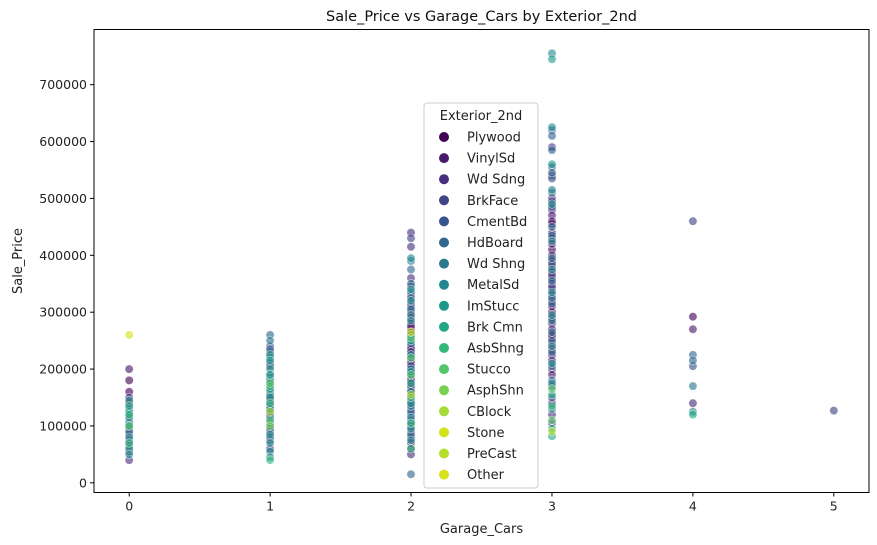 The height and width of the screenshot is (545, 877). What do you see at coordinates (493, 285) in the screenshot?
I see `legend-label: MetalSd` at bounding box center [493, 285].